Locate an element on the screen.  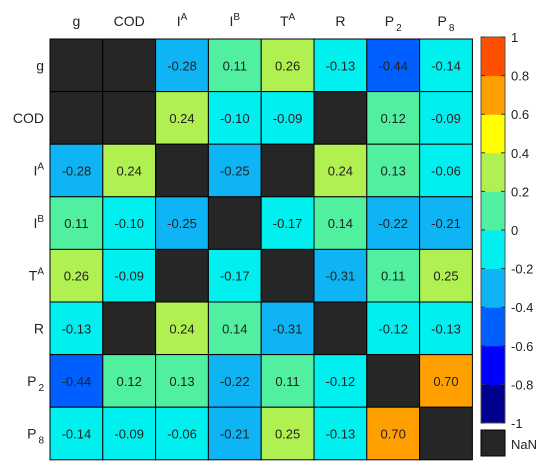
column-label: IB is located at coordinates (235, 20).